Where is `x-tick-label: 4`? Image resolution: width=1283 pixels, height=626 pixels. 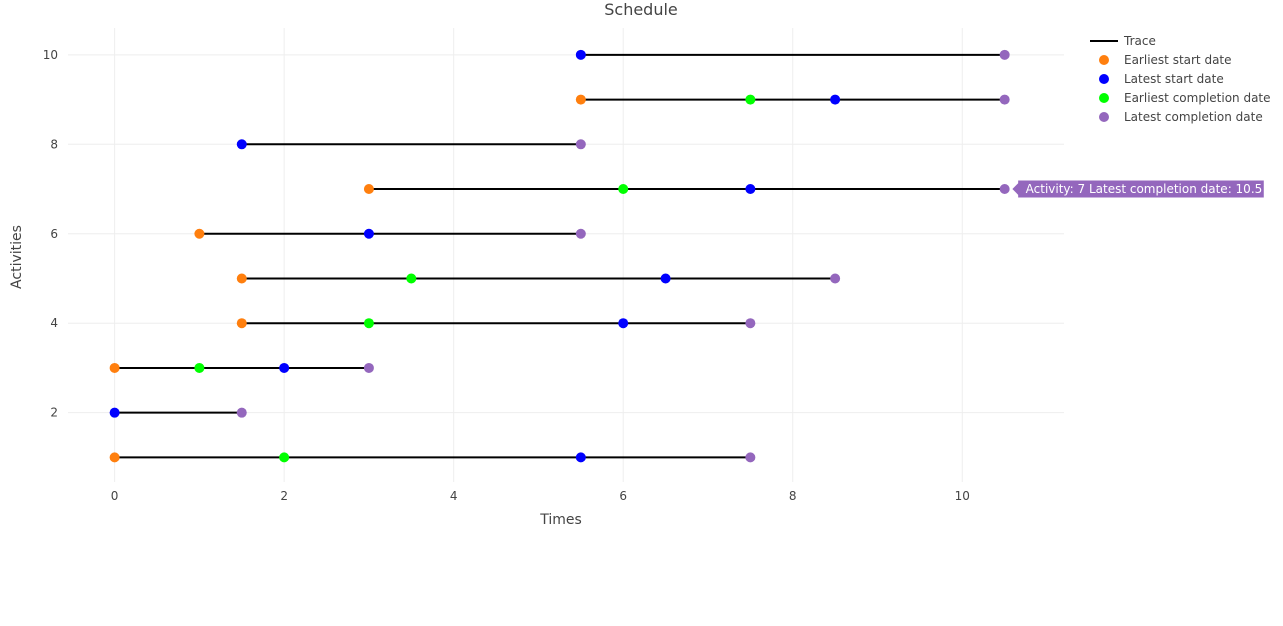 x-tick-label: 4 is located at coordinates (454, 496).